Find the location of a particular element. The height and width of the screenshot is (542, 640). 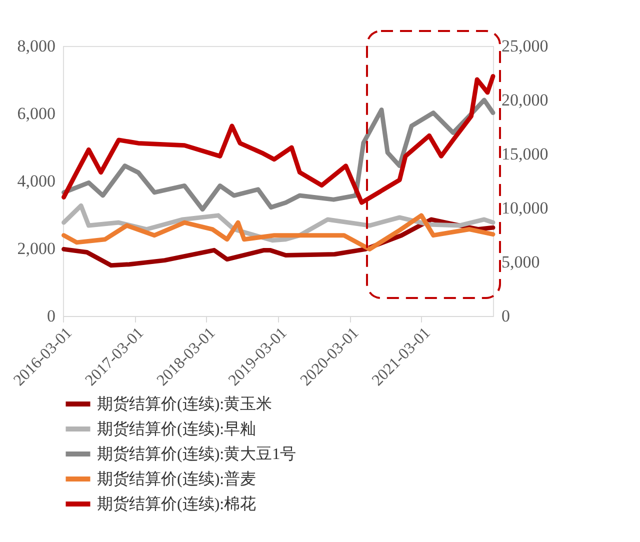

legend-label: 期货结算价(连续):早籼 is located at coordinates (176, 429).